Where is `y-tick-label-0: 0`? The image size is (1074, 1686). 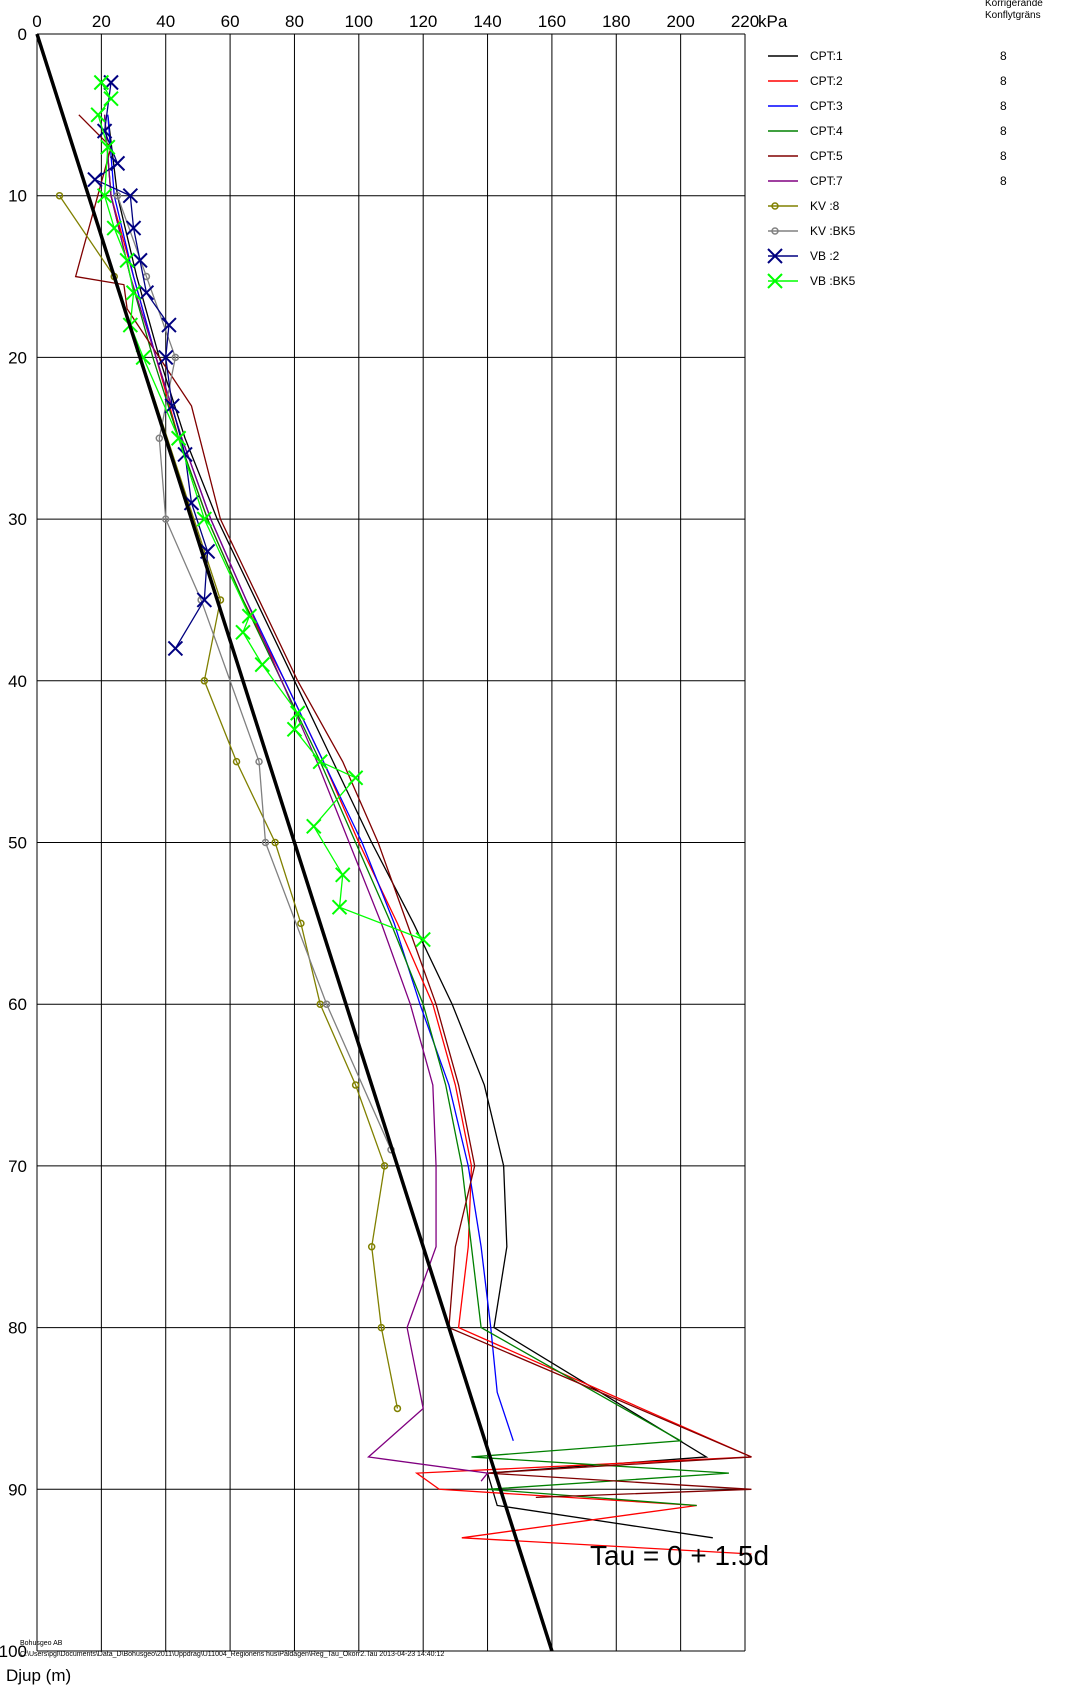 y-tick-label-0: 0 is located at coordinates (22, 34).